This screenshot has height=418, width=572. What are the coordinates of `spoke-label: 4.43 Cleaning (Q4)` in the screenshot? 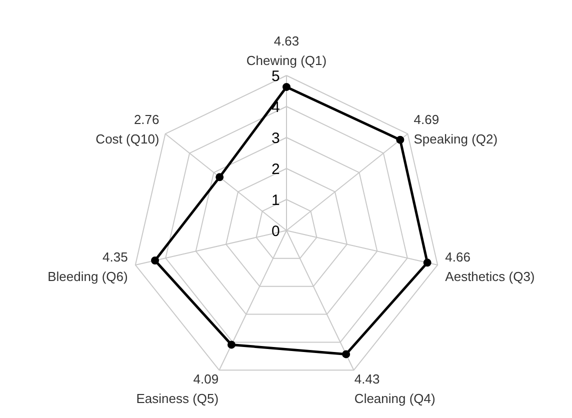 It's located at (395, 389).